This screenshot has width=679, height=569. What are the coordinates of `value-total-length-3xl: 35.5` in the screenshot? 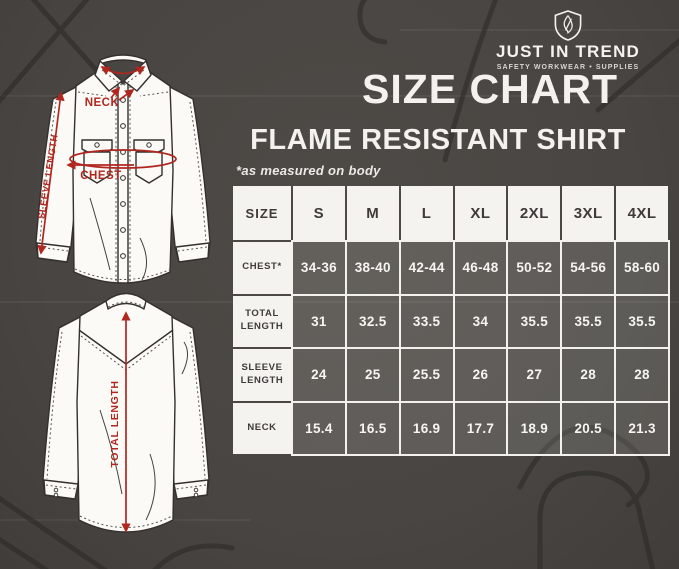 It's located at (588, 321).